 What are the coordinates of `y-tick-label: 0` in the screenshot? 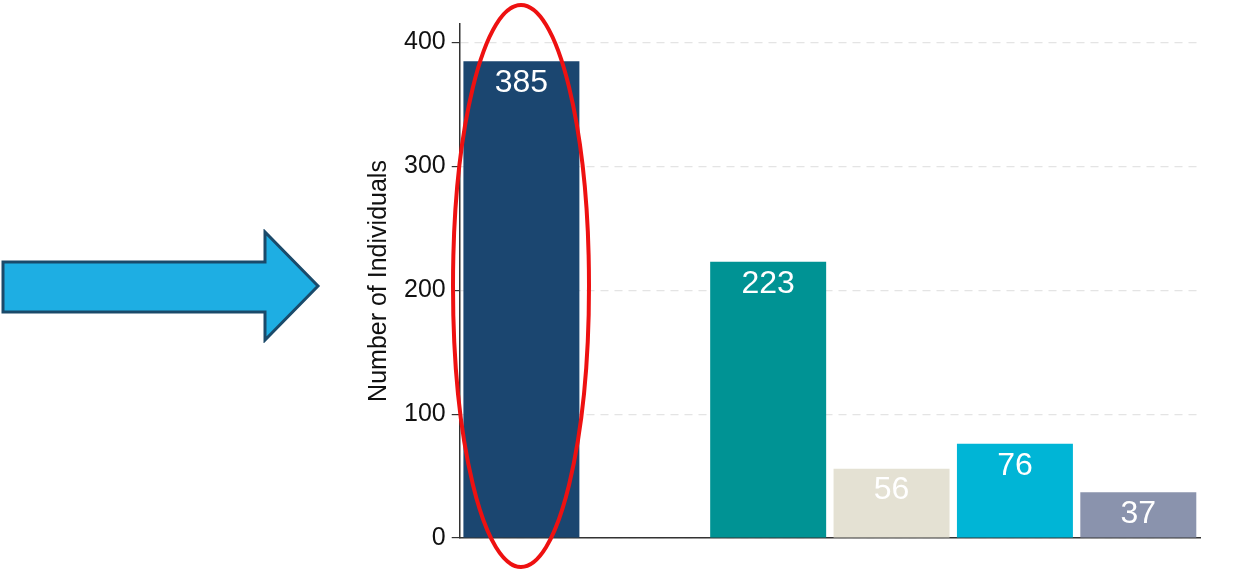 It's located at (438, 535).